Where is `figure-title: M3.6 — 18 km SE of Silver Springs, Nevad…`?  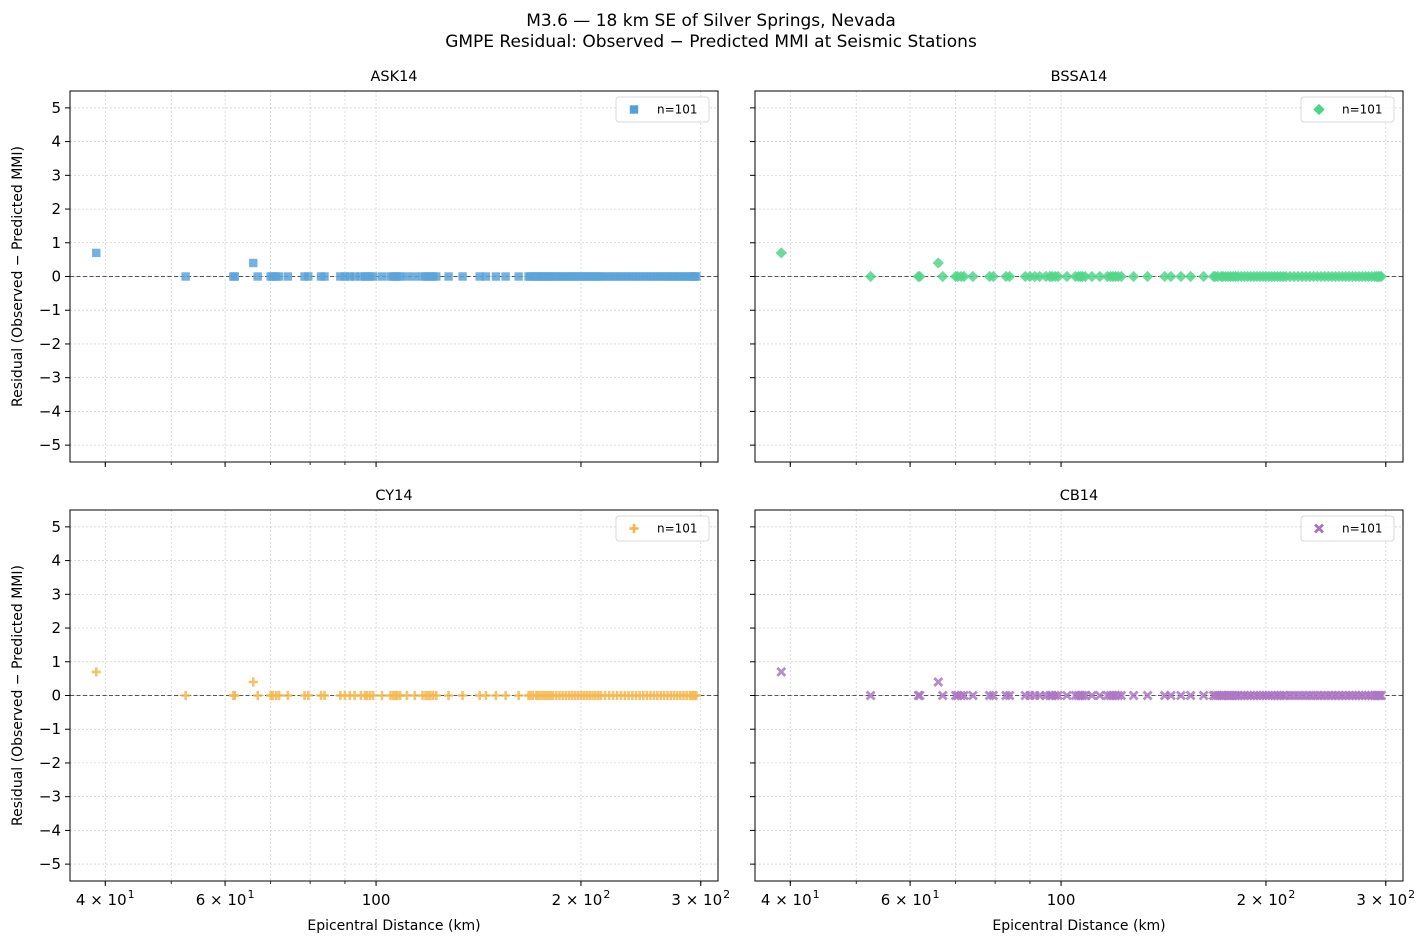
figure-title: M3.6 — 18 km SE of Silver Springs, Nevad… is located at coordinates (711, 21).